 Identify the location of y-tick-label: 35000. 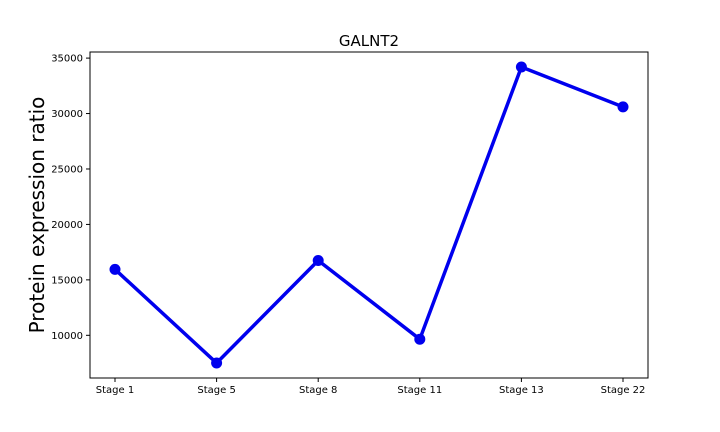
(67, 59).